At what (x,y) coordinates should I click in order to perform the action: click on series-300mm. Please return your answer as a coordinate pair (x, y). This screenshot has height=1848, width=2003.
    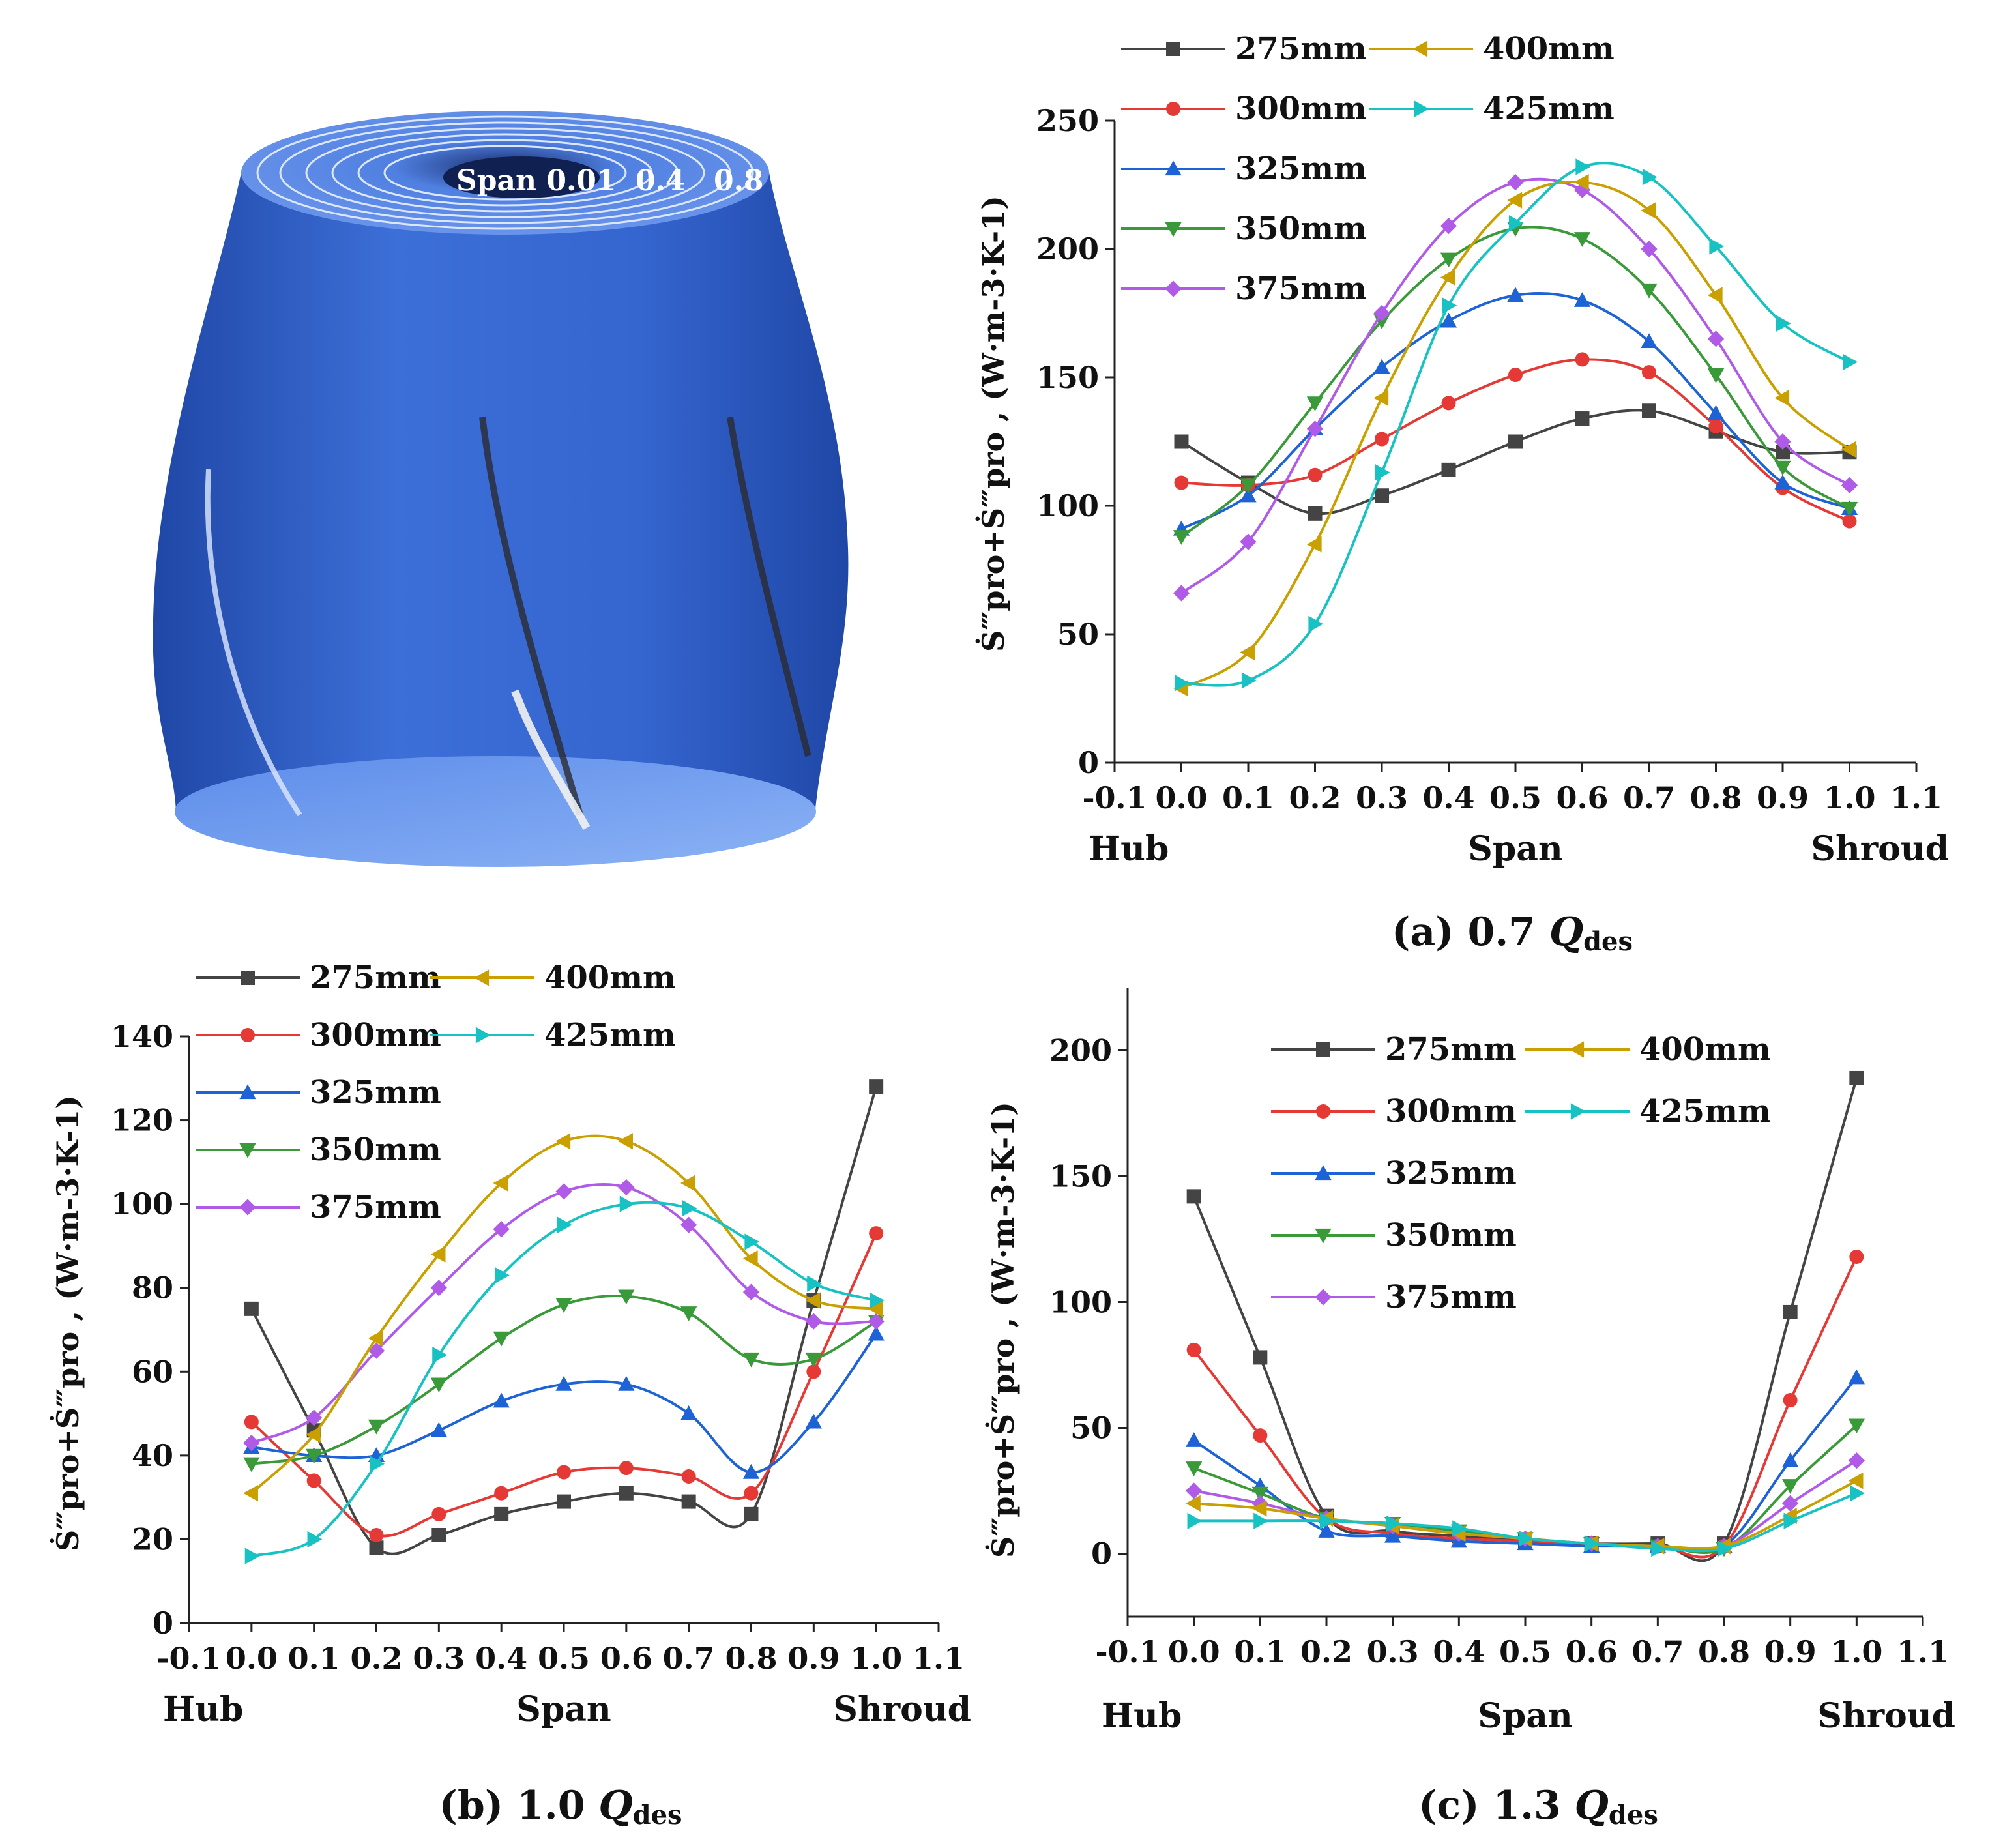
    Looking at the image, I should click on (564, 1384).